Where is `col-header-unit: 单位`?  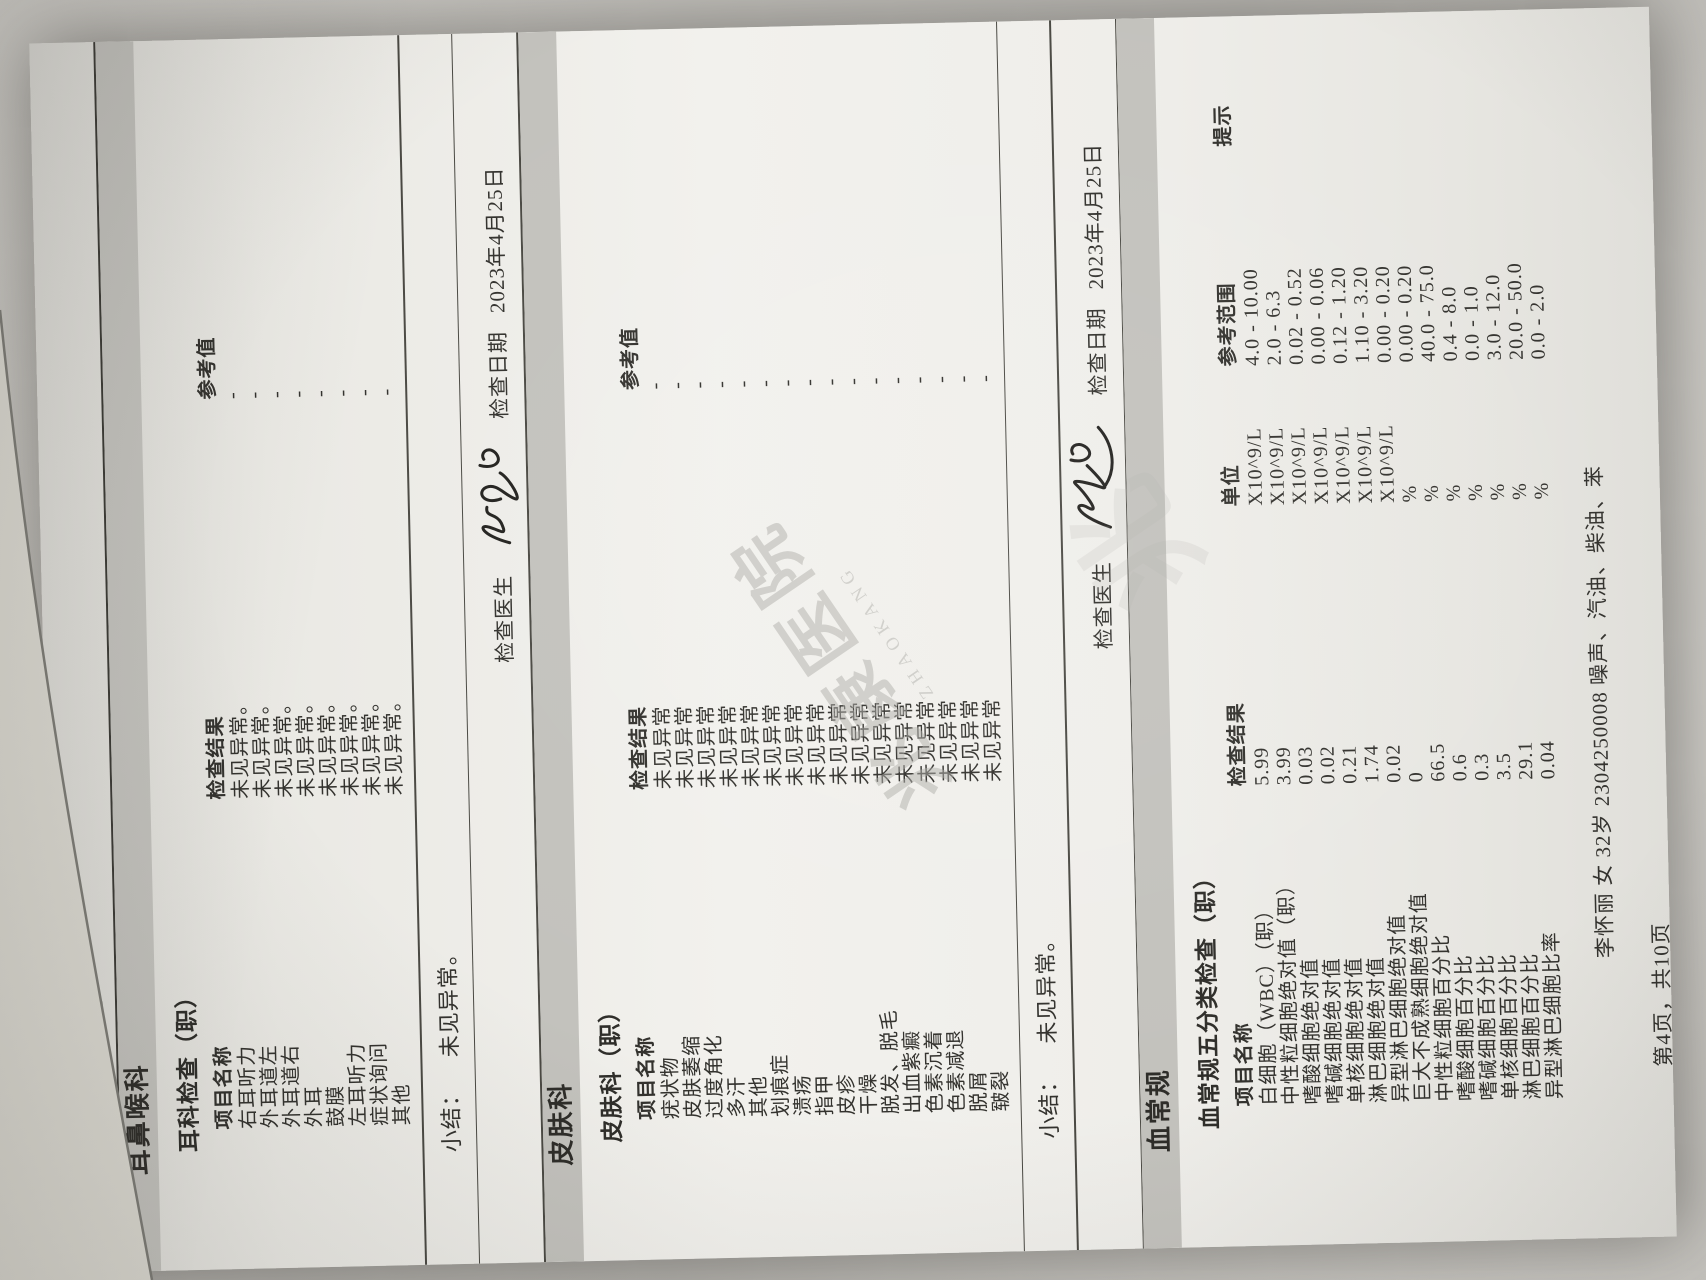 col-header-unit: 单位 is located at coordinates (1232, 485).